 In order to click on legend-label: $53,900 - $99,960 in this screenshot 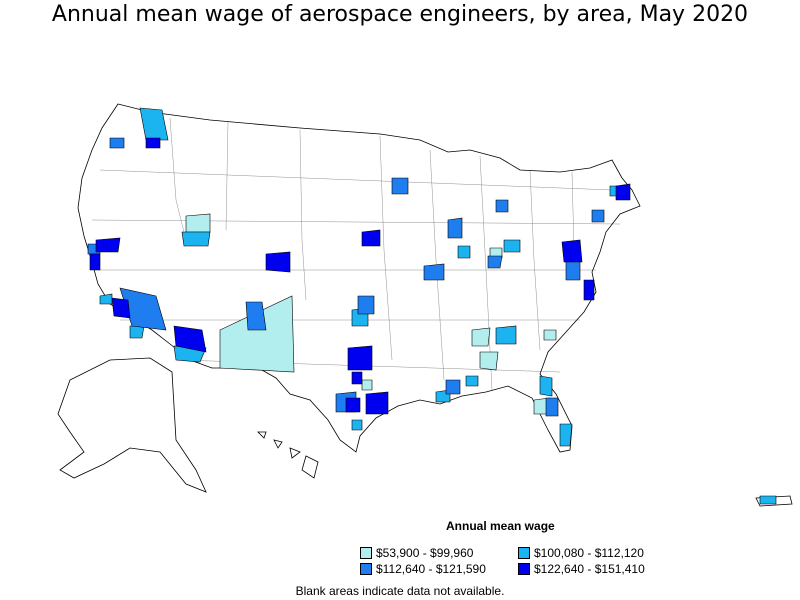, I will do `click(425, 553)`.